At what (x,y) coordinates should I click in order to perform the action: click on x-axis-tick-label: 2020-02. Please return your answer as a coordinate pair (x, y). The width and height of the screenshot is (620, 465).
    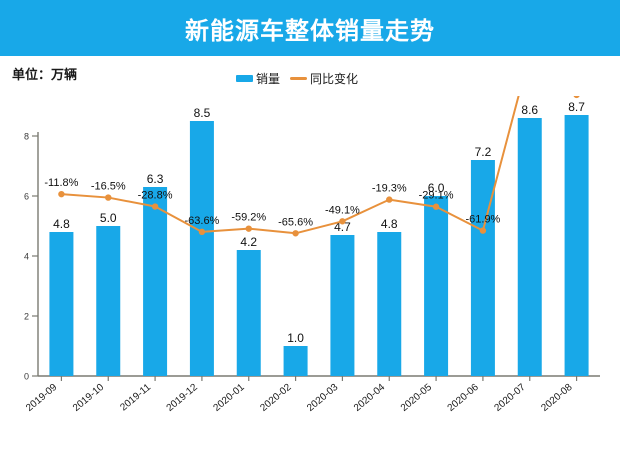
    Looking at the image, I should click on (276, 398).